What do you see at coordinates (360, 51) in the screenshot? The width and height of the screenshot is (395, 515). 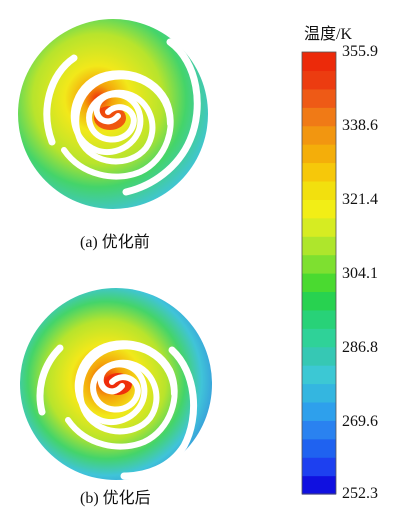 I see `colorbar-tick-label: 355.9` at bounding box center [360, 51].